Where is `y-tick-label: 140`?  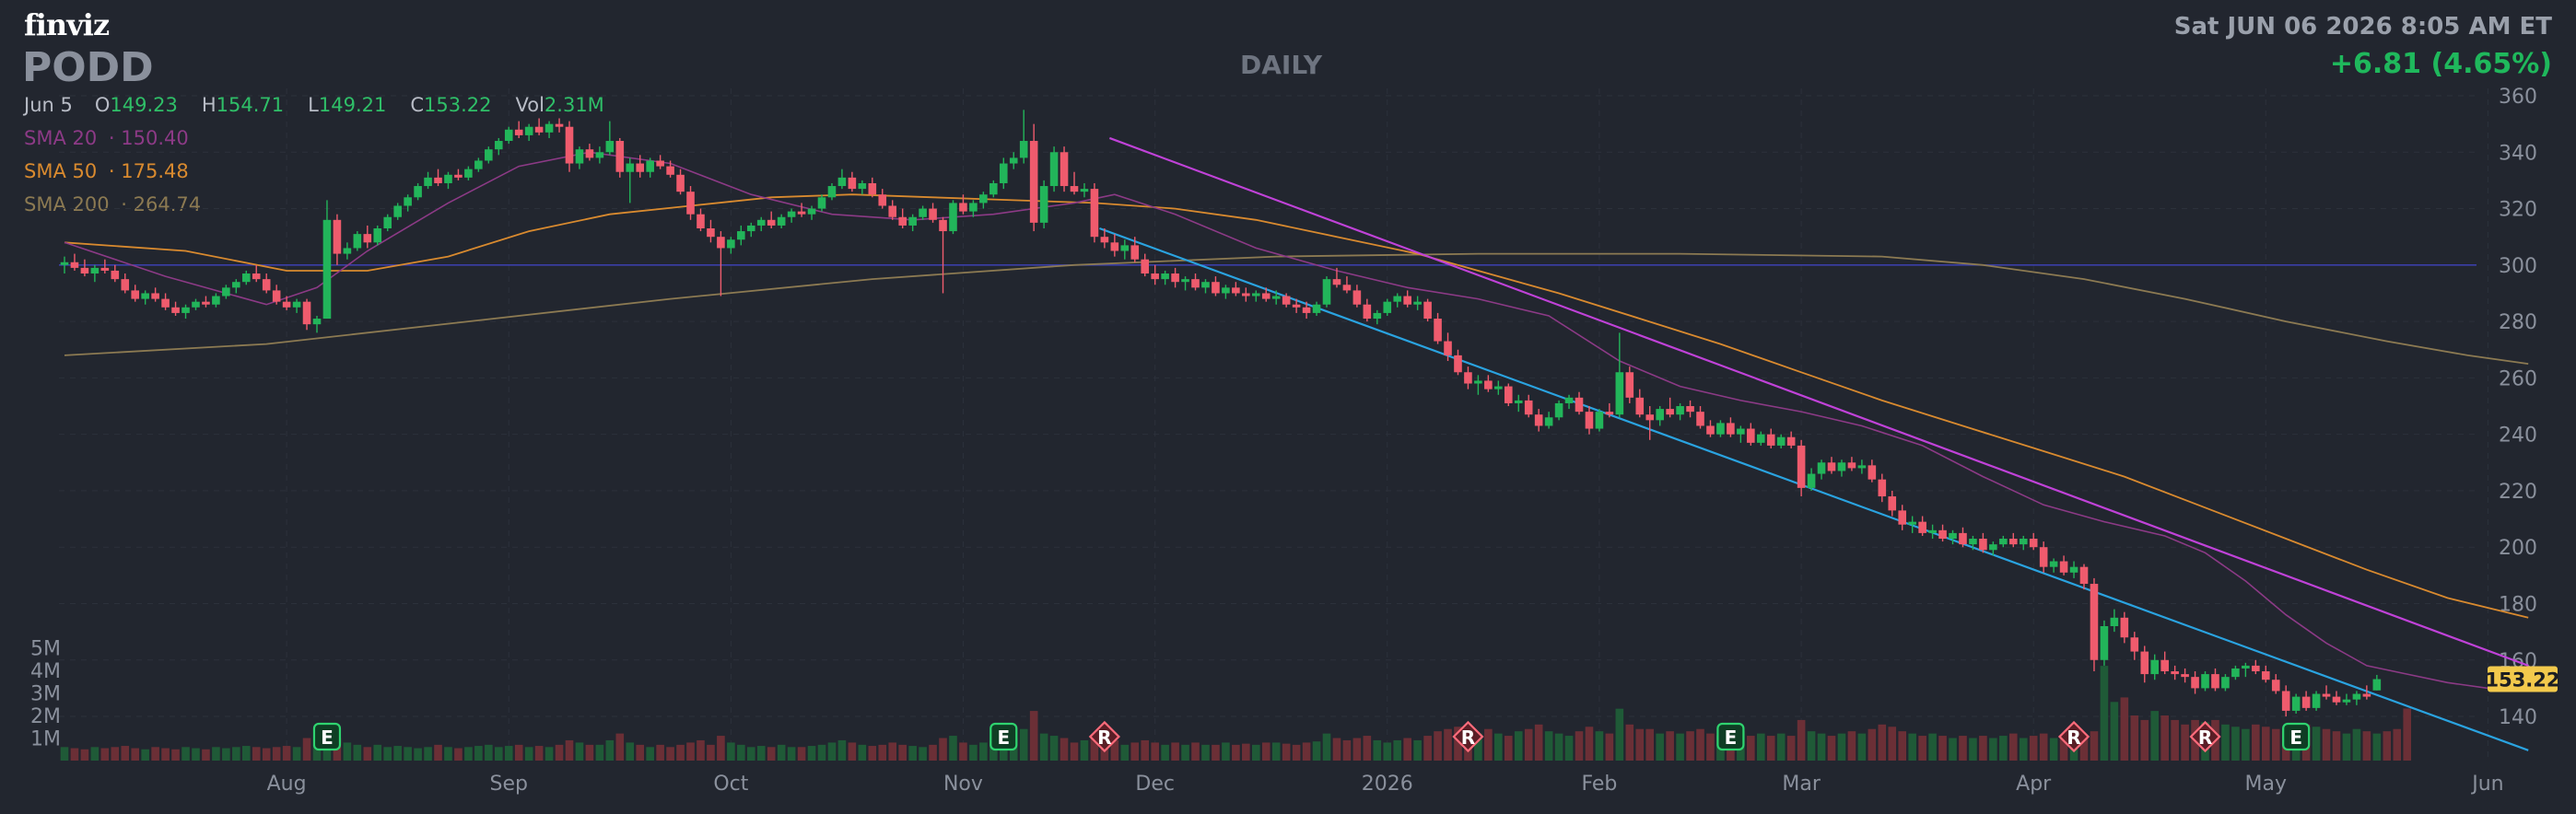
y-tick-label: 140 is located at coordinates (2518, 717).